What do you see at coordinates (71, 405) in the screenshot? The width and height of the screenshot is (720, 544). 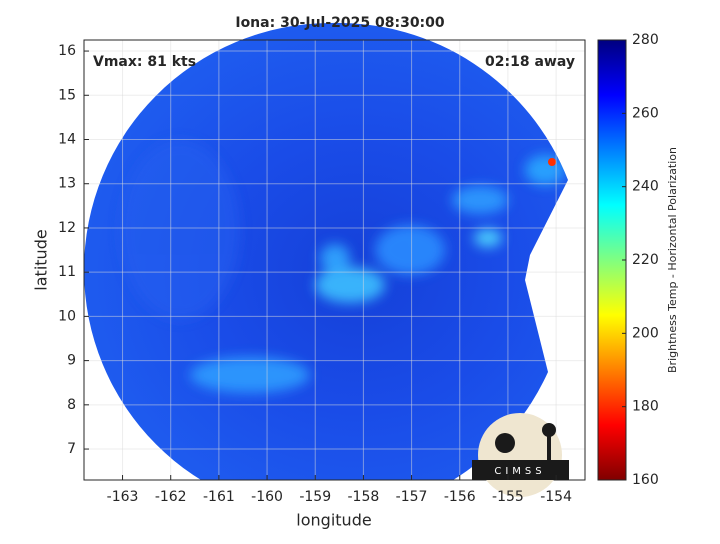 I see `y-tick-label: 8` at bounding box center [71, 405].